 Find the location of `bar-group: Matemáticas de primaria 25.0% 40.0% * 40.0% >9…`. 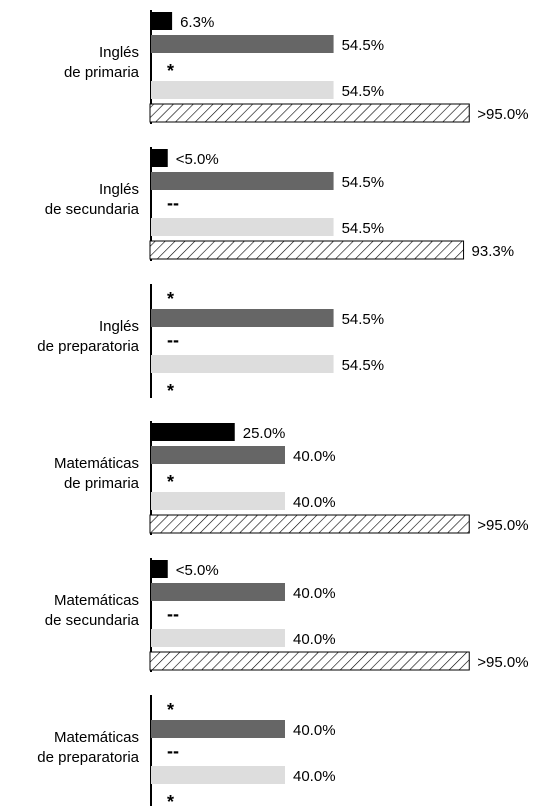

bar-group: Matemáticas de primaria 25.0% 40.0% * 40.0% >9… is located at coordinates (291, 478).